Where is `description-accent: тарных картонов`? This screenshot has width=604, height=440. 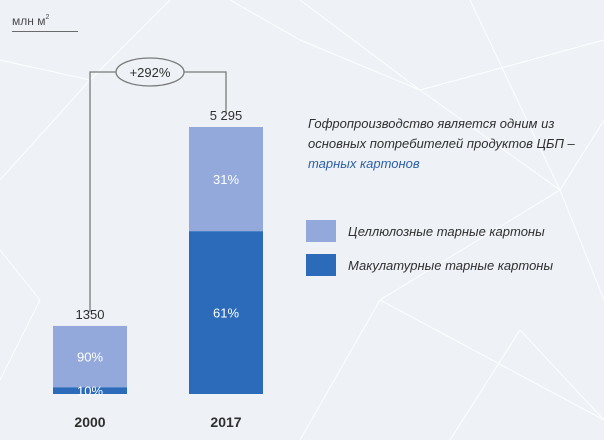 description-accent: тарных картонов is located at coordinates (364, 163).